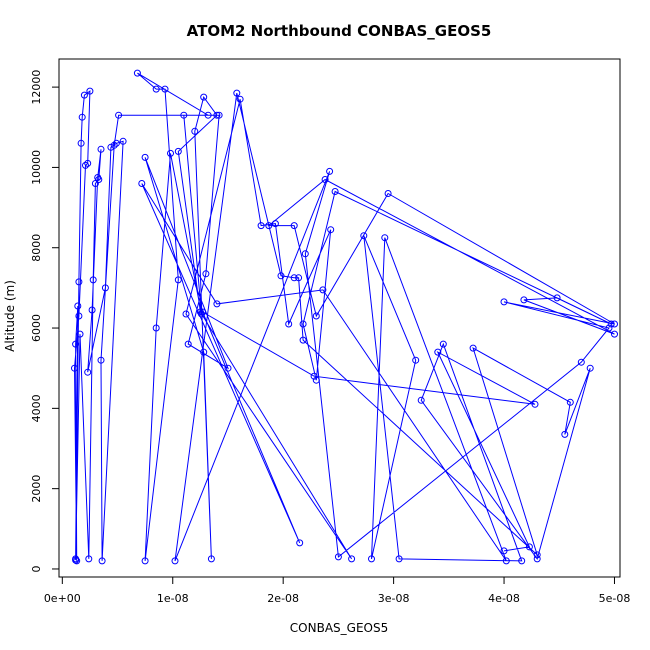  Describe the element at coordinates (36, 328) in the screenshot. I see `y-tick-label: 6000` at that location.